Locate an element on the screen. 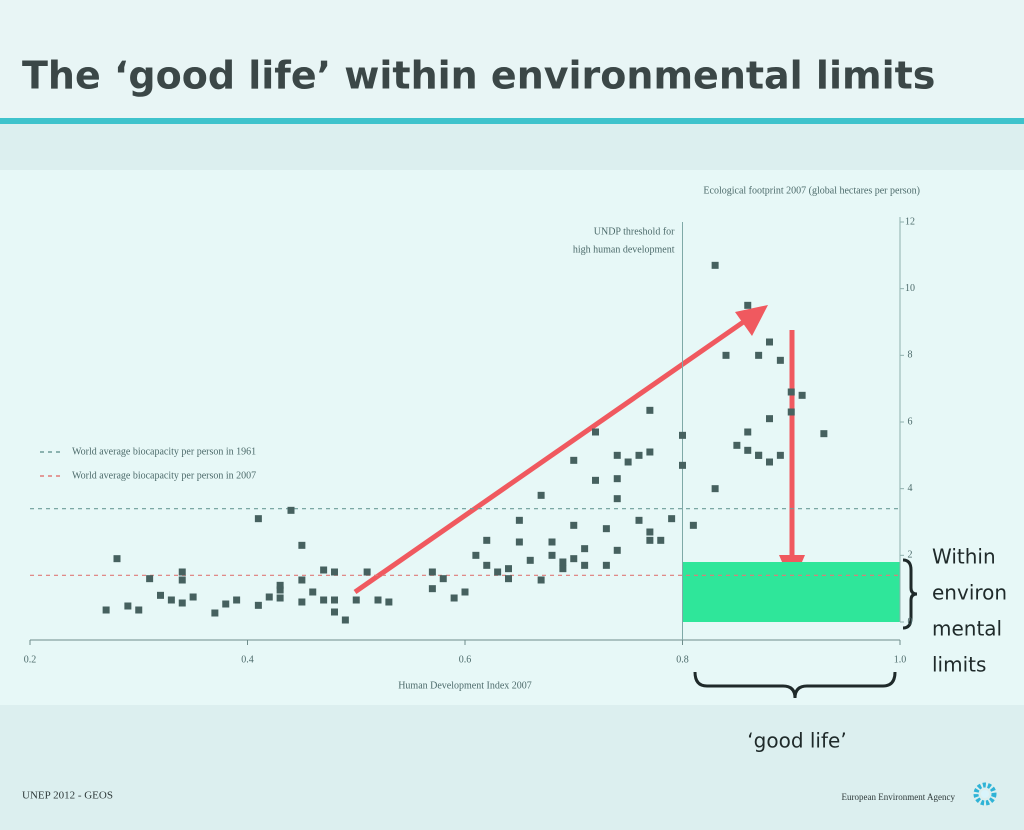 The width and height of the screenshot is (1024, 830). threshold-label: UNDP threshold for is located at coordinates (634, 231).